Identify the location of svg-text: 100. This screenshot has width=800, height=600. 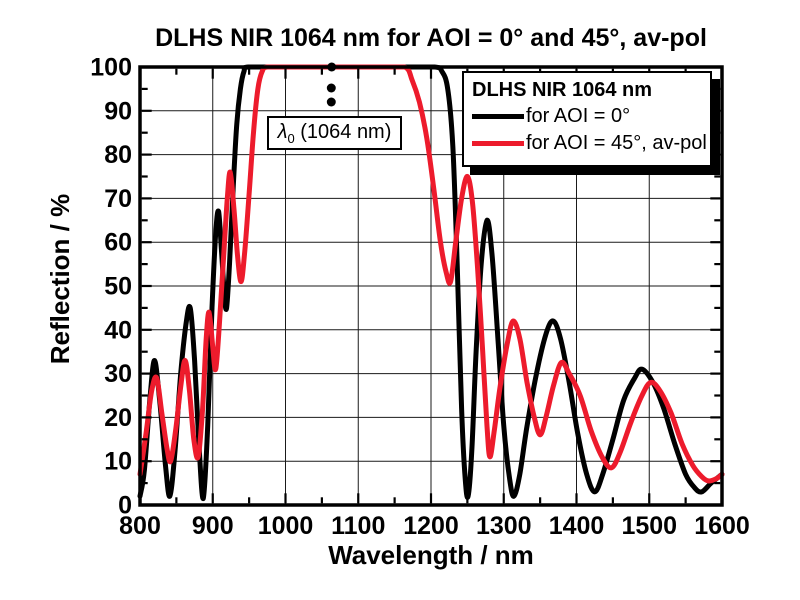
(111, 68).